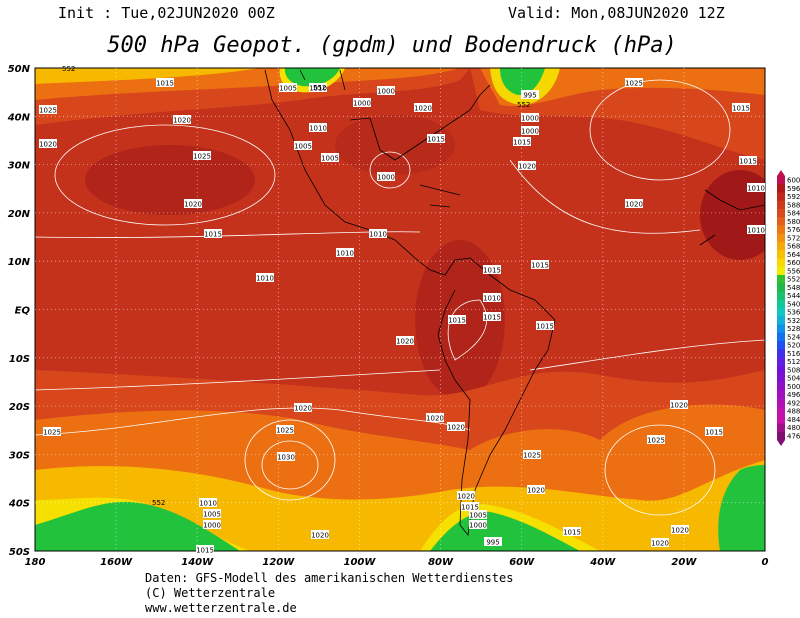  What do you see at coordinates (793, 205) in the screenshot?
I see `colorbar-label: 588` at bounding box center [793, 205].